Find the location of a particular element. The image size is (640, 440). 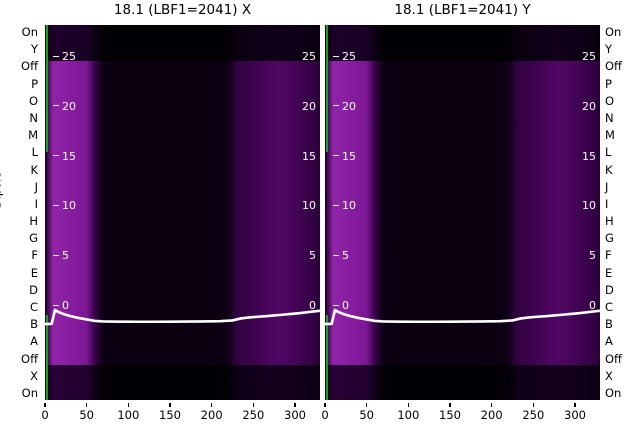

category-label-right-12: G is located at coordinates (609, 238).